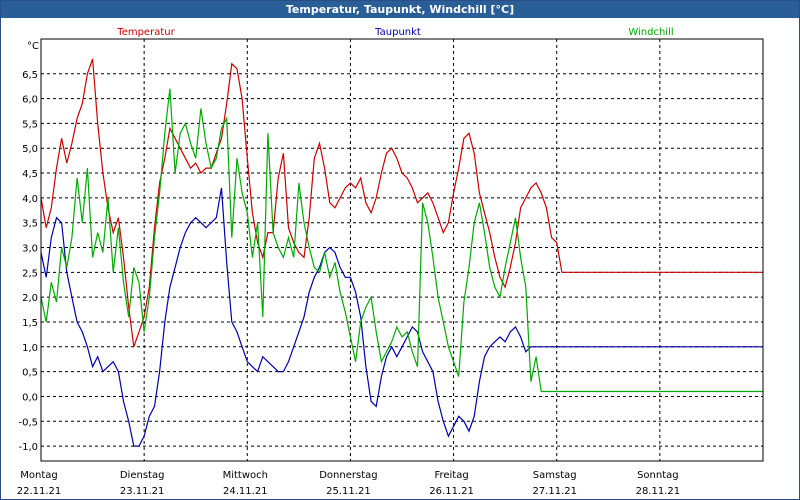 This screenshot has width=800, height=500. I want to click on x-tick-day: Samstag, so click(555, 475).